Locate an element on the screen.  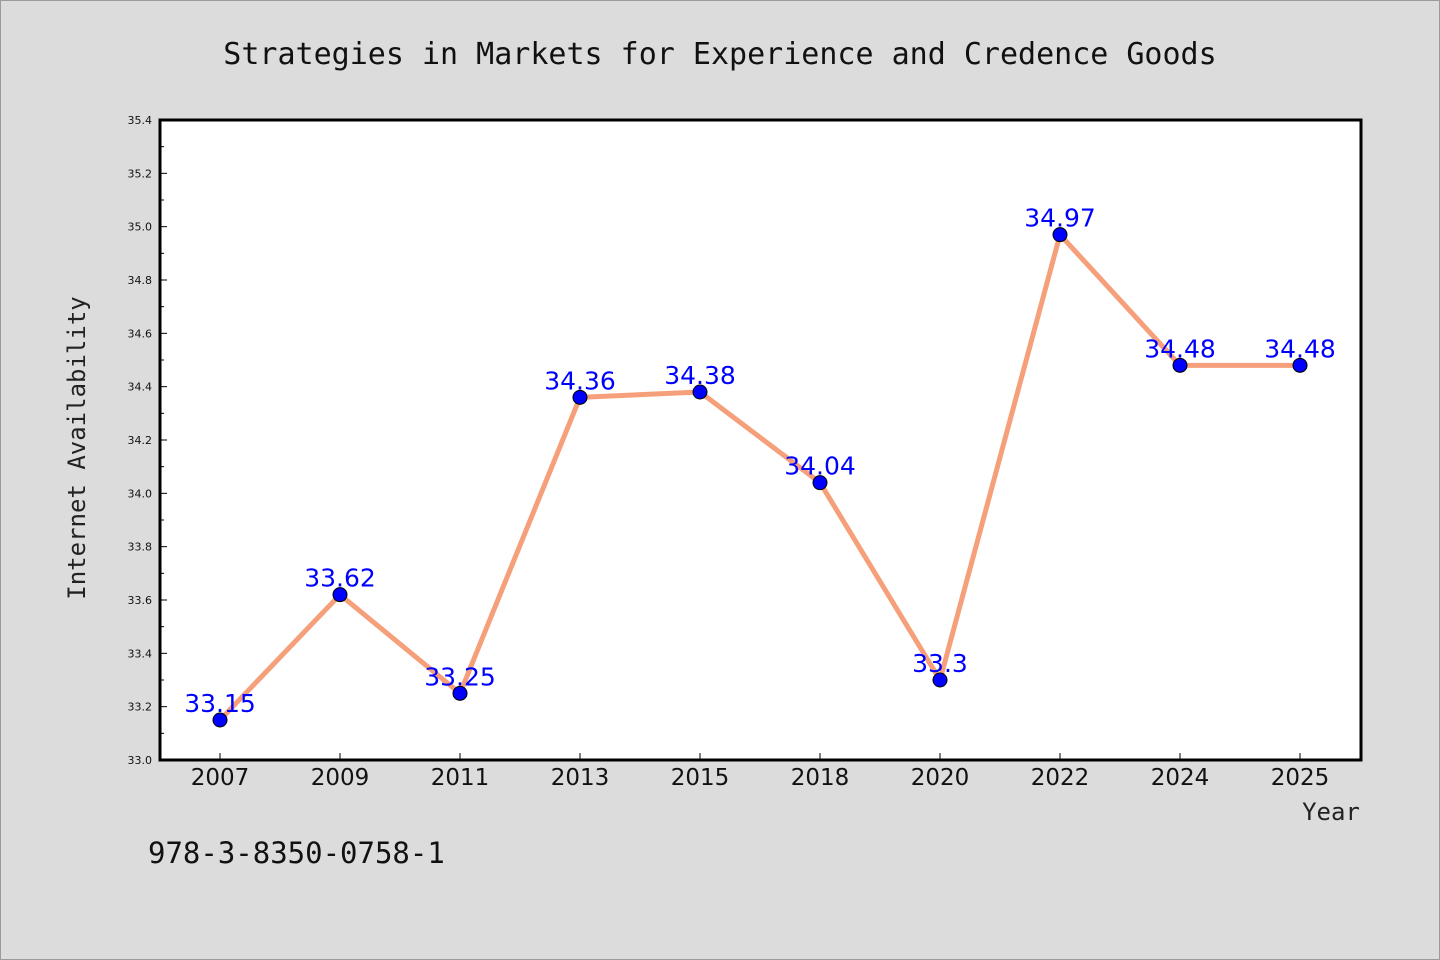
x-tick-label: 2015 is located at coordinates (700, 778).